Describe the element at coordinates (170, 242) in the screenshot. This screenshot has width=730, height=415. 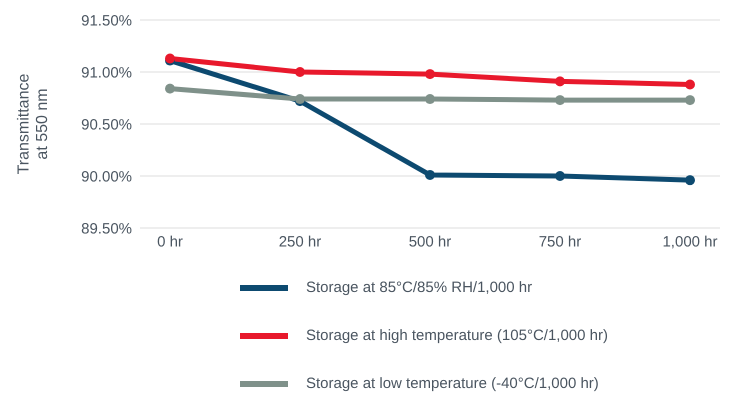
I see `x-tick-label: 0 hr` at that location.